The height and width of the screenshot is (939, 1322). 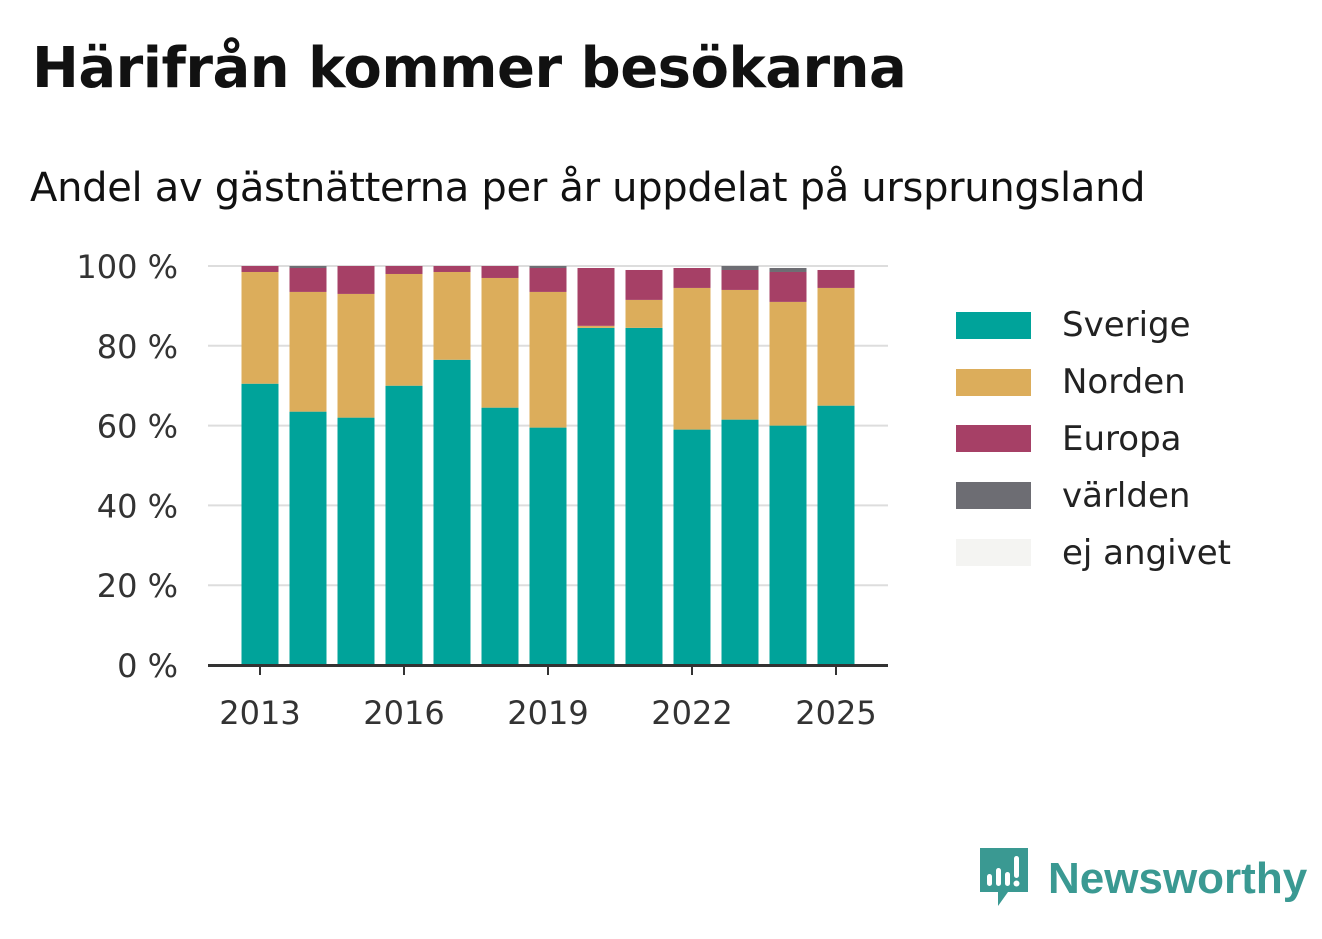 I want to click on bar-segment-Europa: Europa 2025, so click(x=836, y=278).